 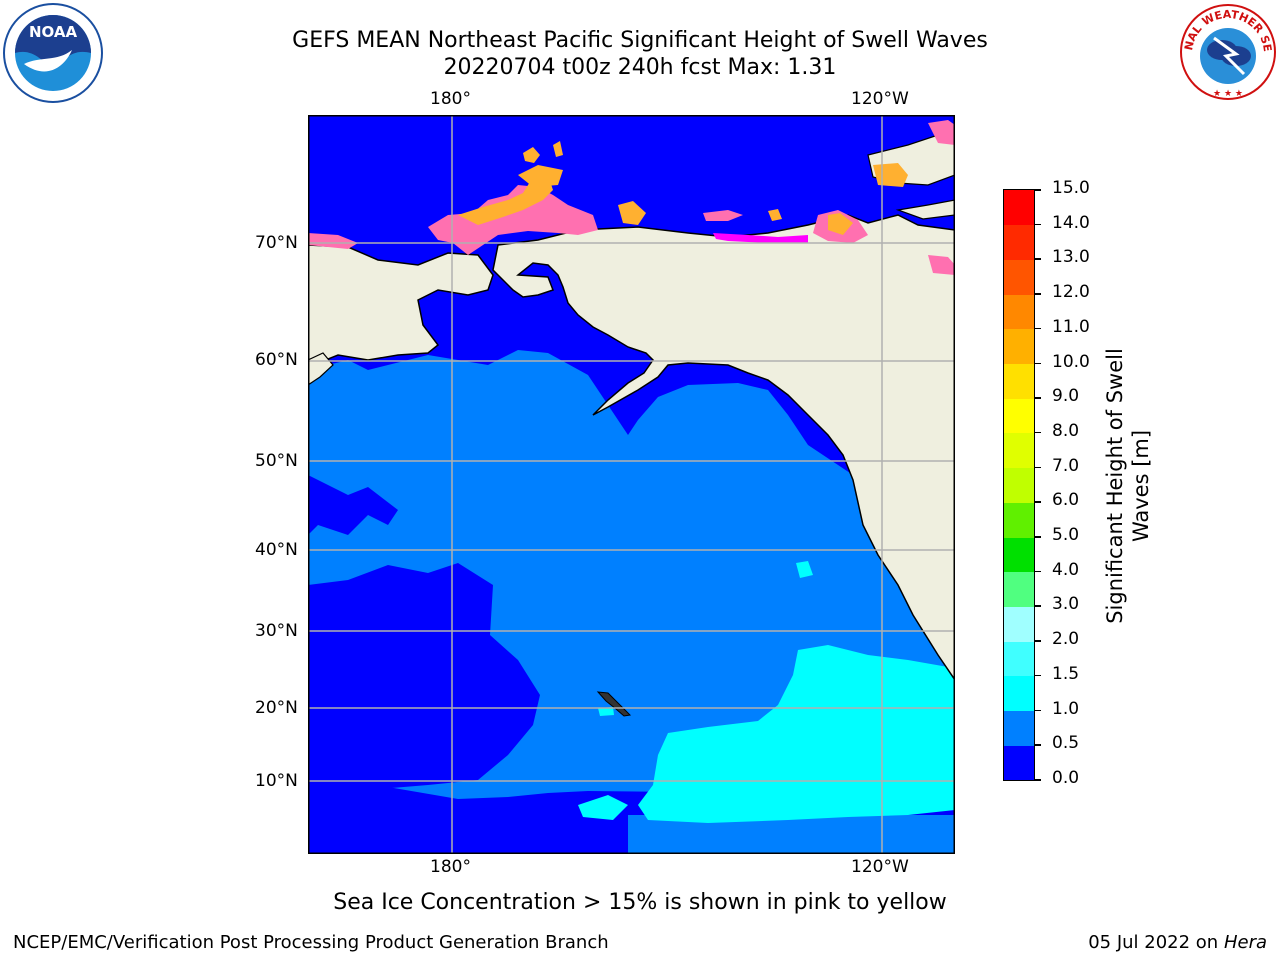 What do you see at coordinates (401, 306) in the screenshot?
I see `land-siberia` at bounding box center [401, 306].